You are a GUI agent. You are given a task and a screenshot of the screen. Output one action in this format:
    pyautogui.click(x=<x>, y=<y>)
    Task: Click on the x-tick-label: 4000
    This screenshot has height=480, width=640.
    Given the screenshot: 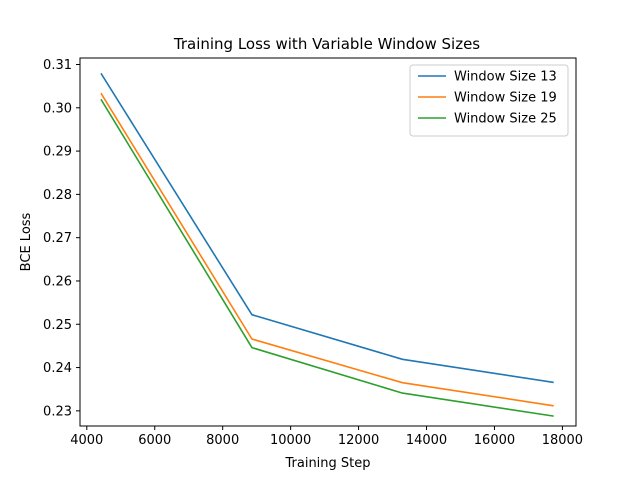 What is the action you would take?
    pyautogui.click(x=86, y=440)
    